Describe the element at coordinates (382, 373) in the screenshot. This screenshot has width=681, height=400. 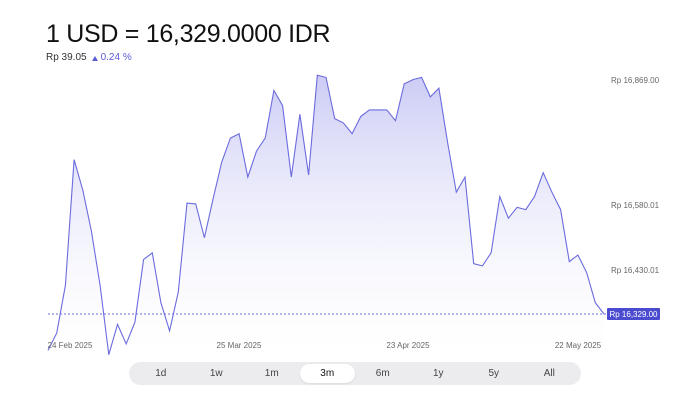
I see `range-button-6m: 6m` at that location.